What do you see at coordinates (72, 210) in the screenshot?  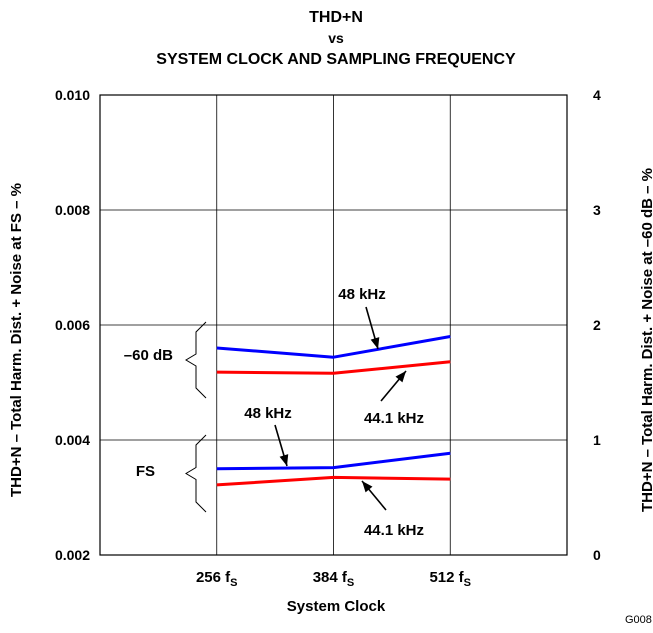 I see `y-left-tick-label: 0.008` at bounding box center [72, 210].